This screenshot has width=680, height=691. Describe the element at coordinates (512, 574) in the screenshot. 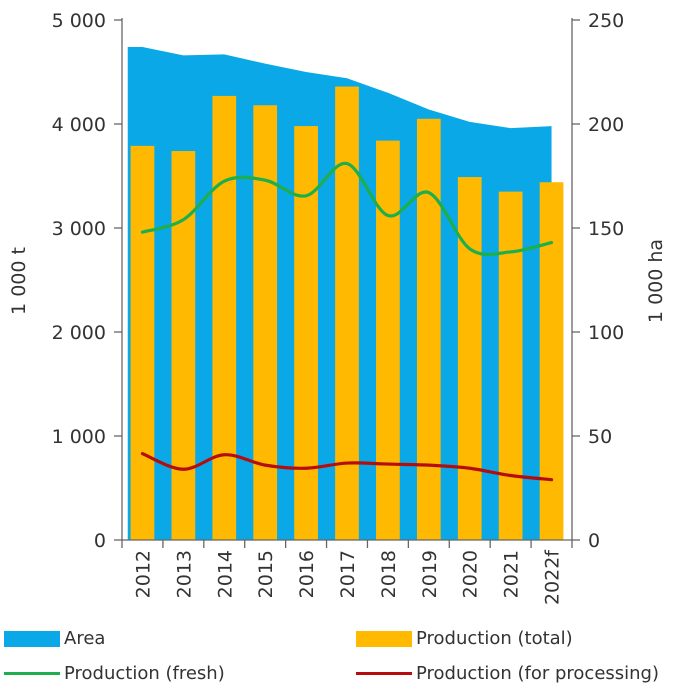

I see `x-tick-label: 2021` at that location.